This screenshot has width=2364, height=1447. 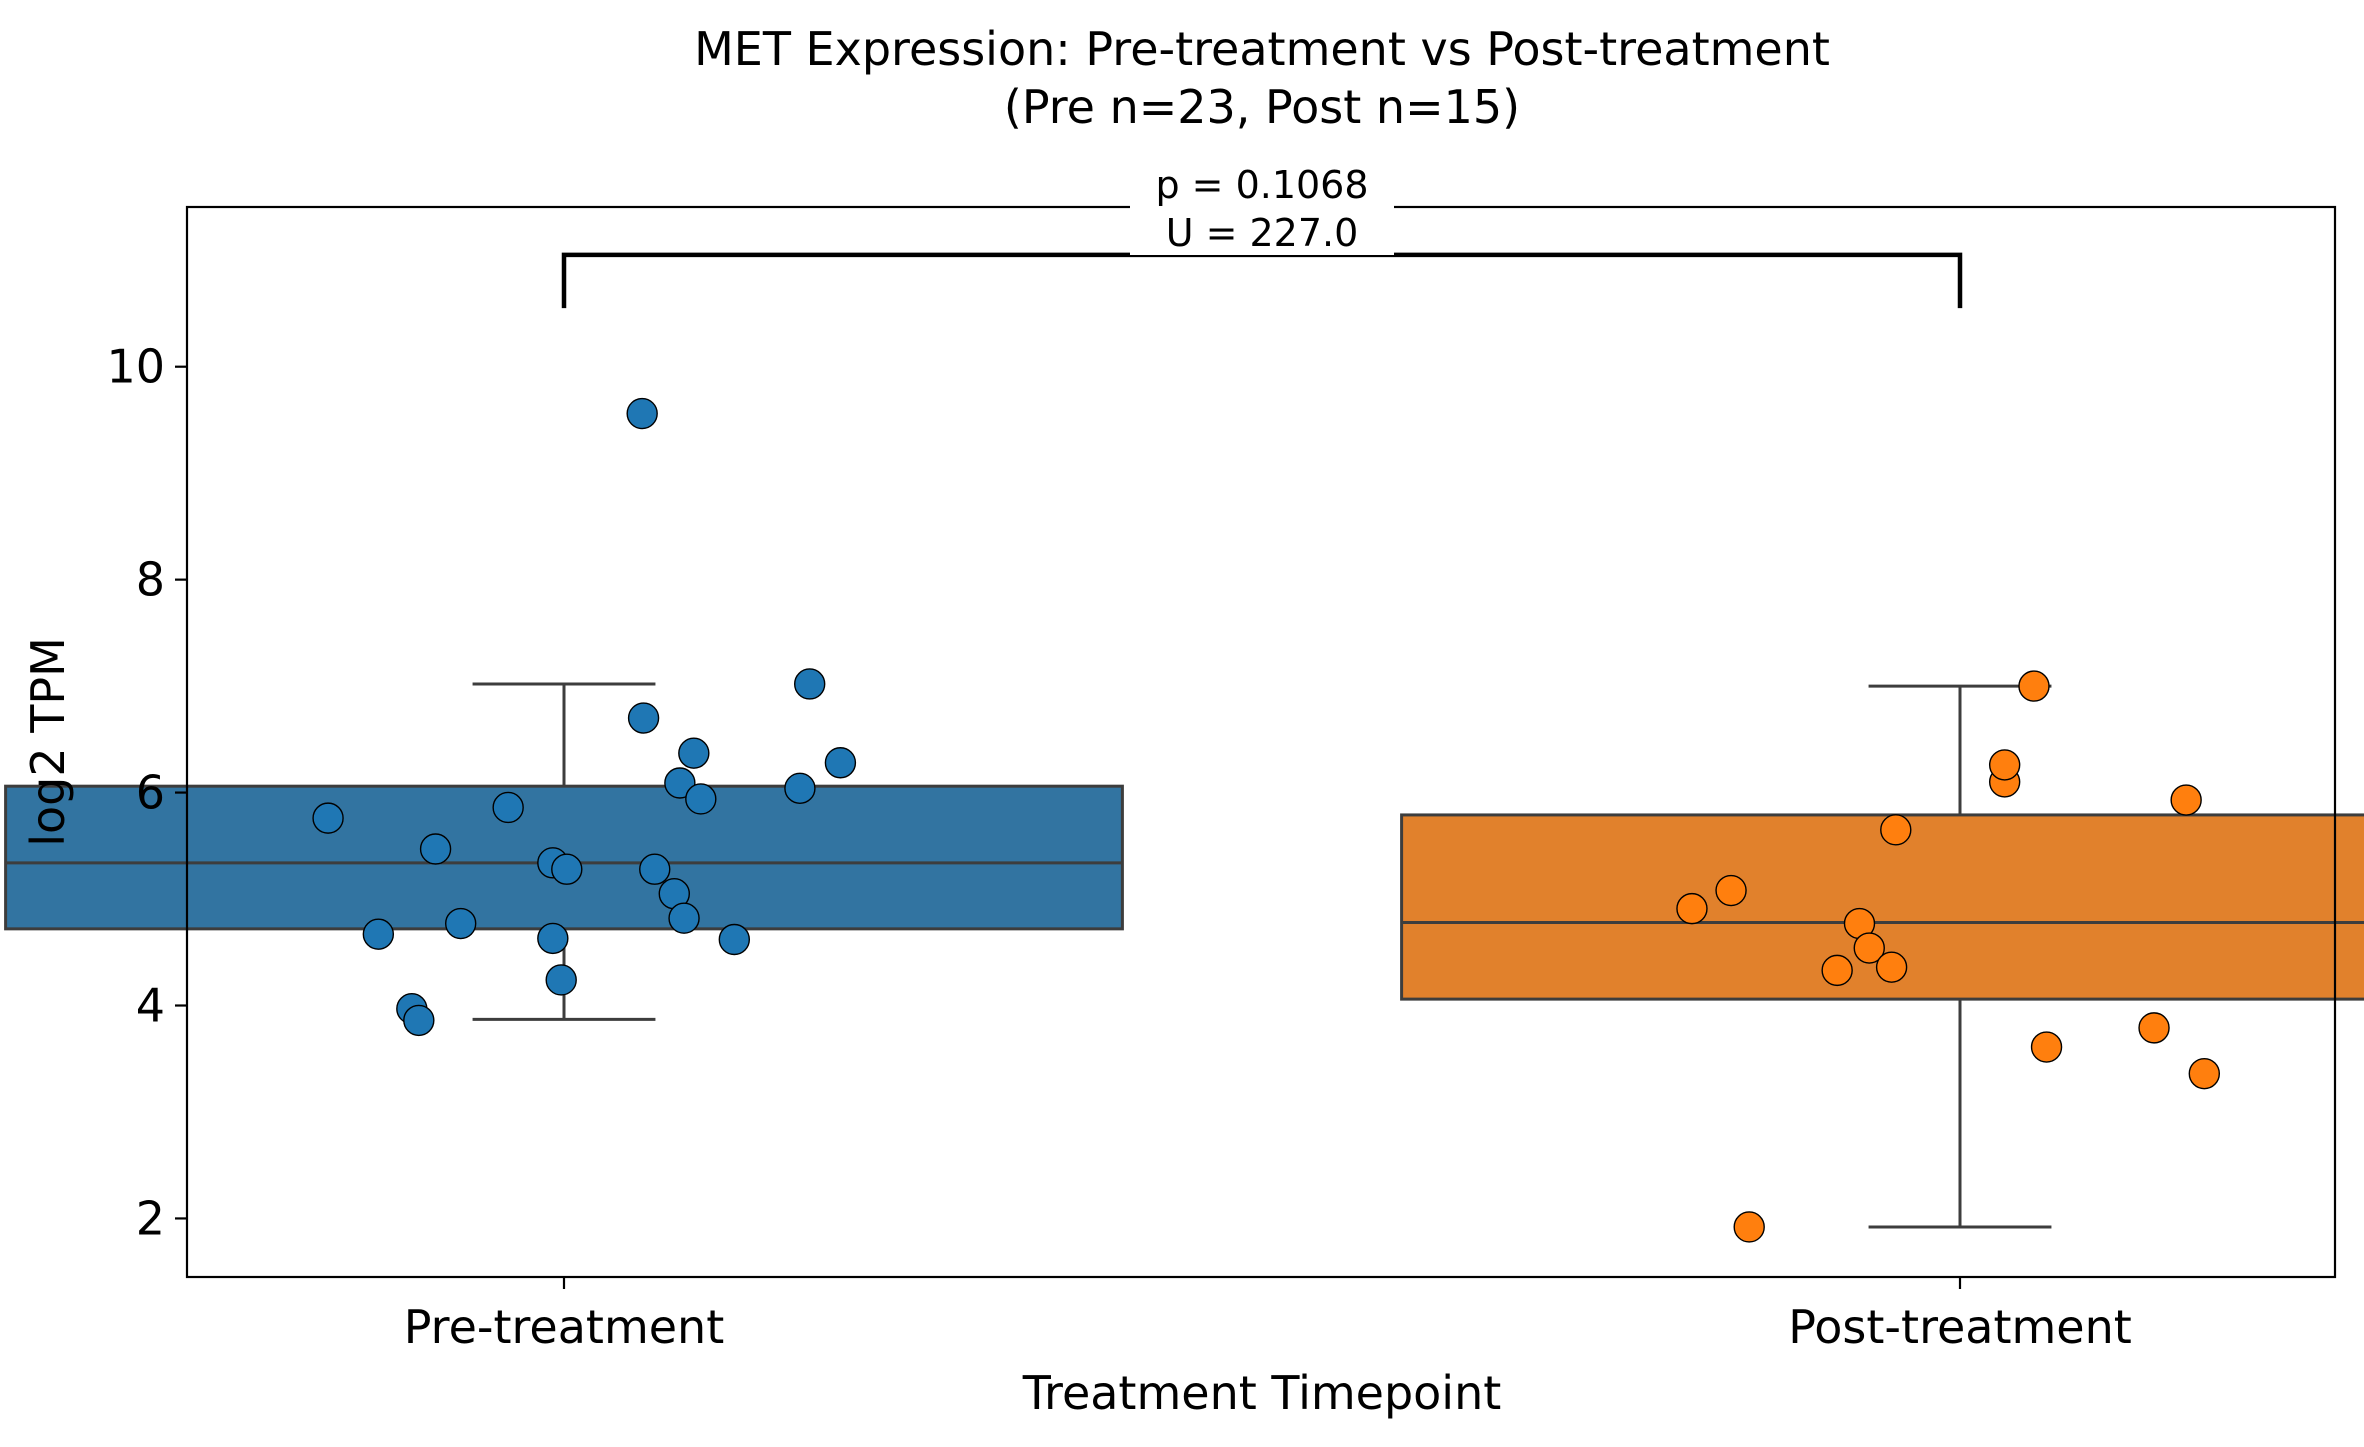 What do you see at coordinates (564, 1327) in the screenshot?
I see `x-tick-label: Pre-treatment` at bounding box center [564, 1327].